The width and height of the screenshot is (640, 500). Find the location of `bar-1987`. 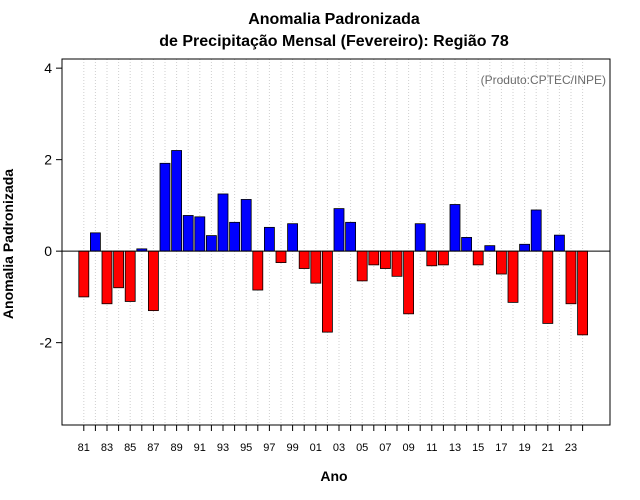

bar-1987 is located at coordinates (153, 281).